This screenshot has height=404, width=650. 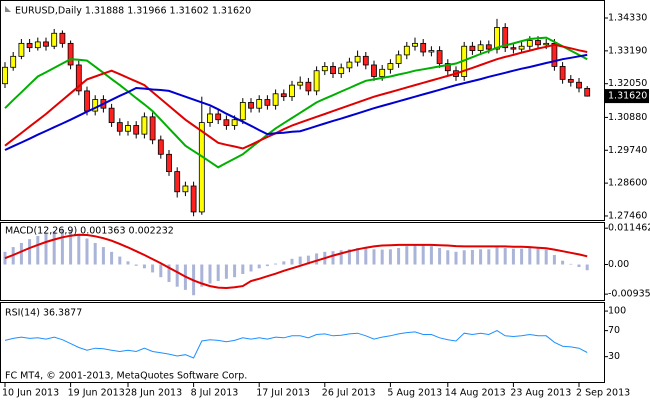 What do you see at coordinates (349, 393) in the screenshot?
I see `x-tick-label: 26 Jul 2013` at bounding box center [349, 393].